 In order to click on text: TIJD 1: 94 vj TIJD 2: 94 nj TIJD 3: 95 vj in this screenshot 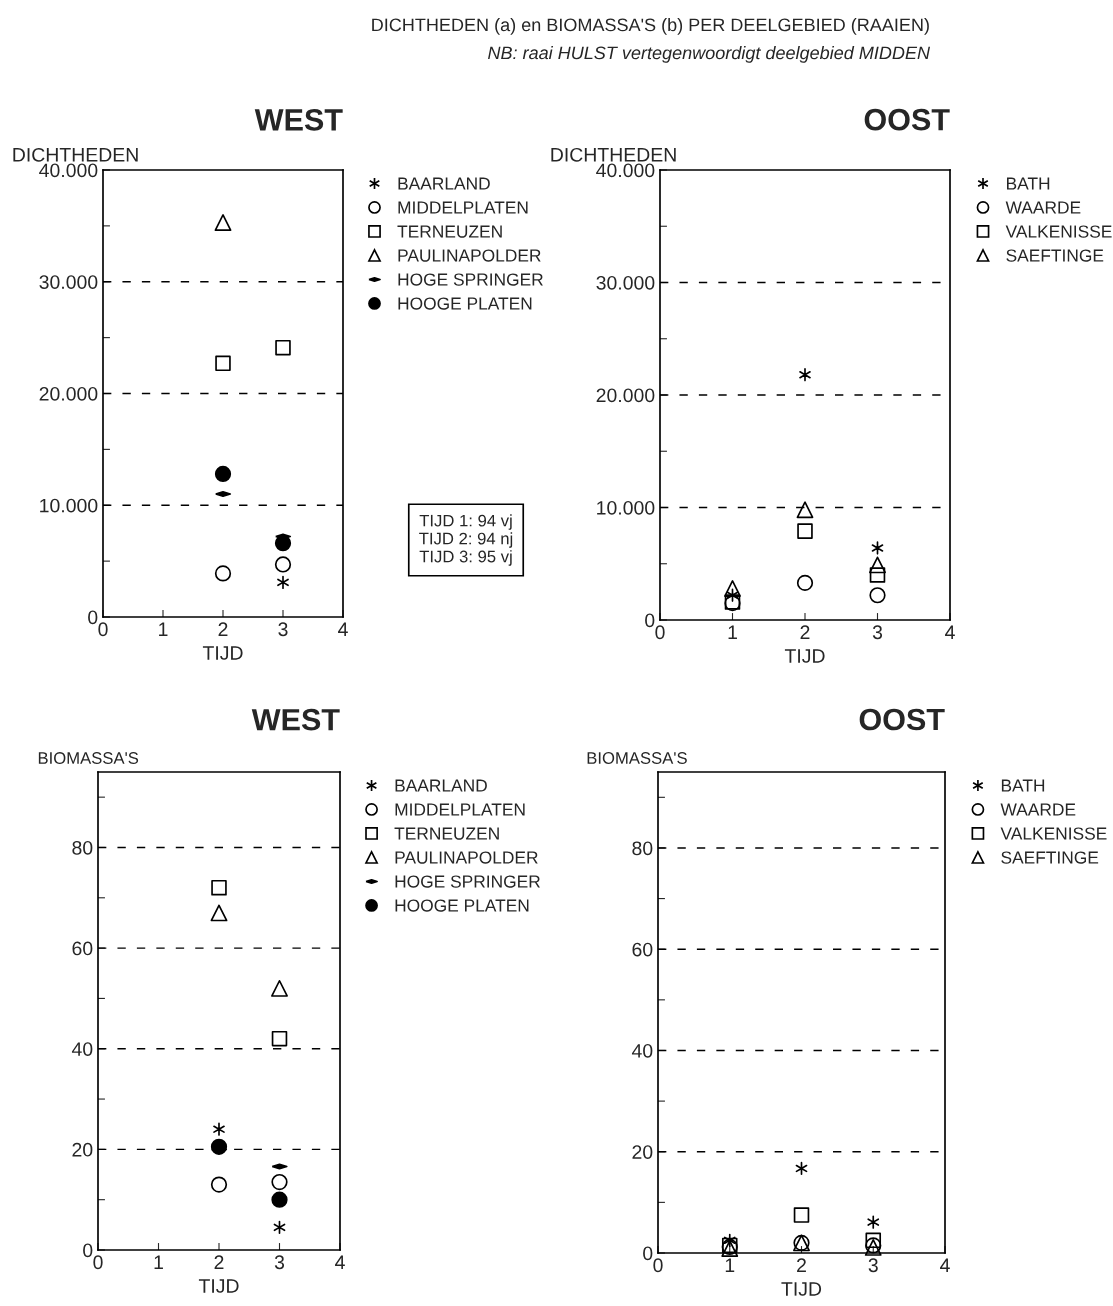, I will do `click(466, 540)`.